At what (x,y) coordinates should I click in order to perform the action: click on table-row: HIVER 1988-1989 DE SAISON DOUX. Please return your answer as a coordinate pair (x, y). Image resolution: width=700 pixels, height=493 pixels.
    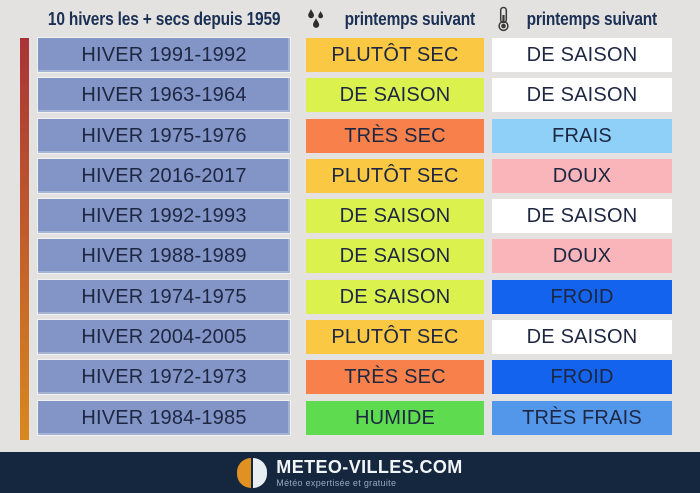
    Looking at the image, I should click on (355, 256).